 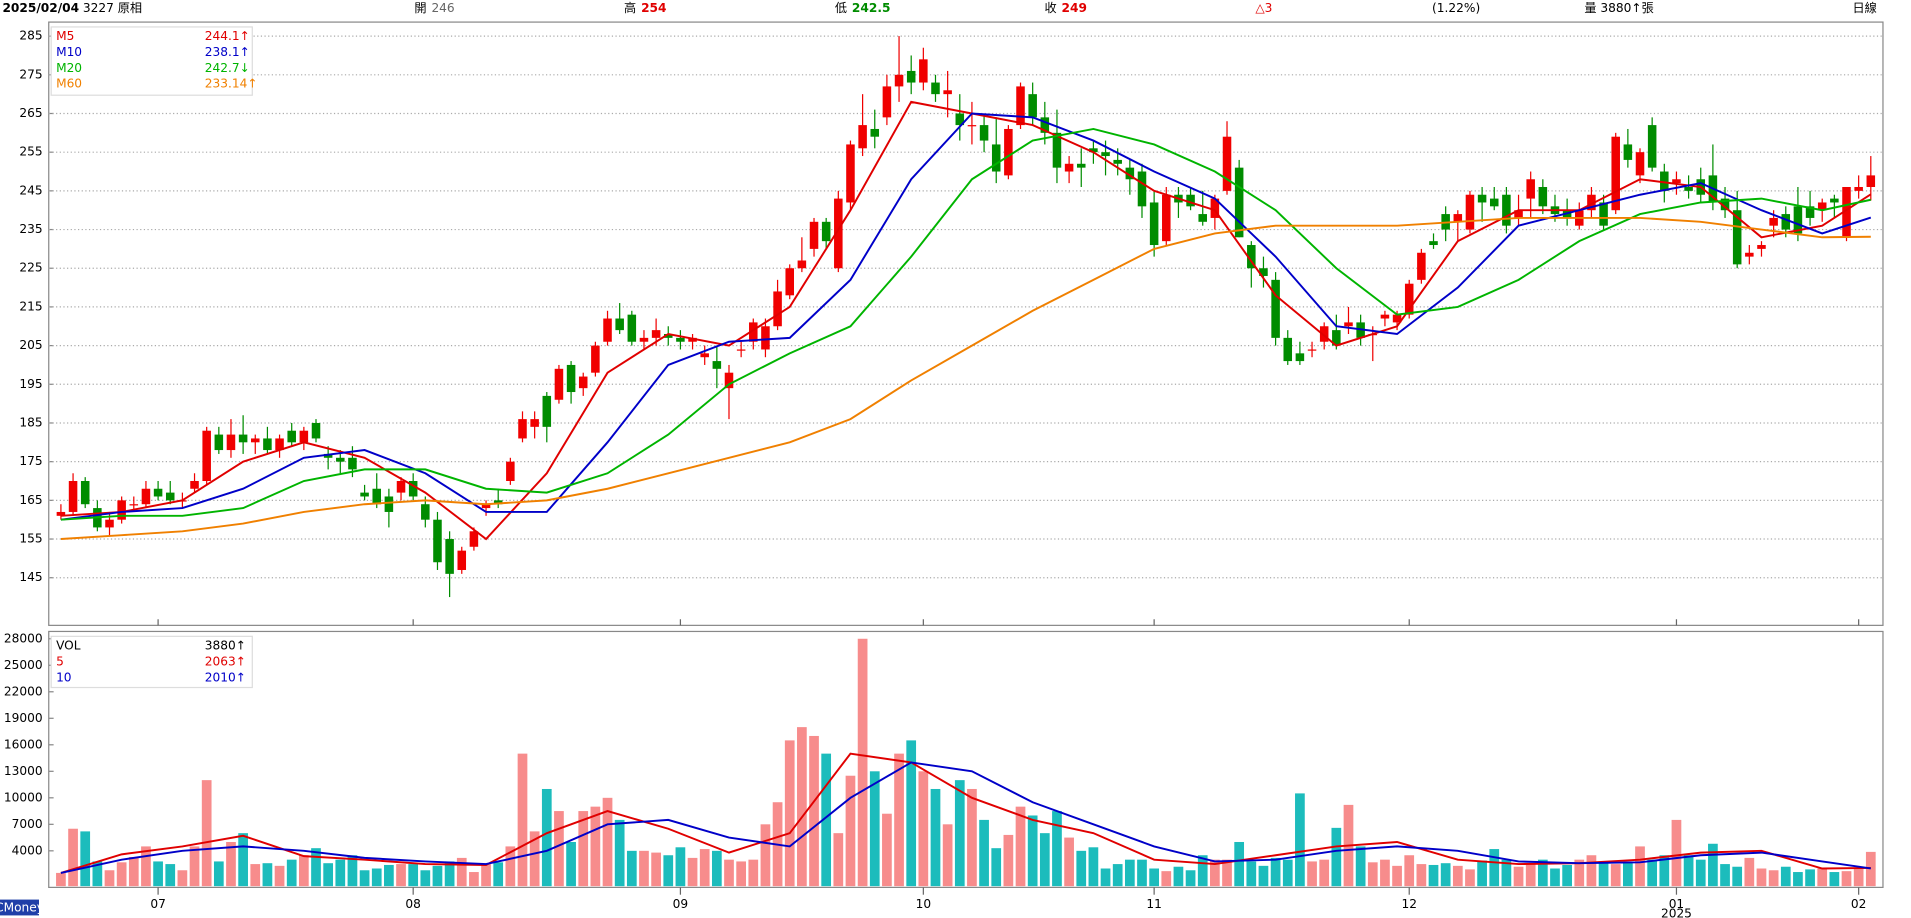 What do you see at coordinates (60, 661) in the screenshot?
I see `legend-name: 5` at bounding box center [60, 661].